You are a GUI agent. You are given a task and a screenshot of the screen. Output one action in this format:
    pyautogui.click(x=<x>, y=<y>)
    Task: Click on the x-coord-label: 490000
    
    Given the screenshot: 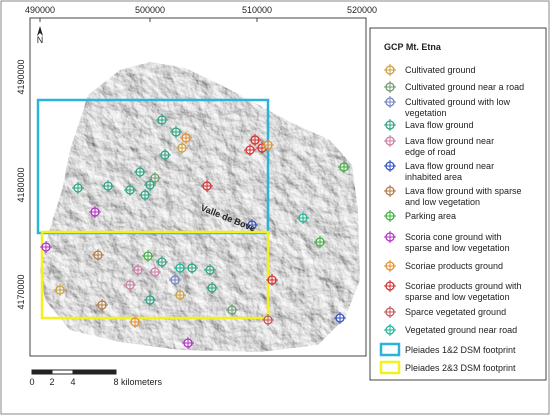 What is the action you would take?
    pyautogui.click(x=40, y=10)
    